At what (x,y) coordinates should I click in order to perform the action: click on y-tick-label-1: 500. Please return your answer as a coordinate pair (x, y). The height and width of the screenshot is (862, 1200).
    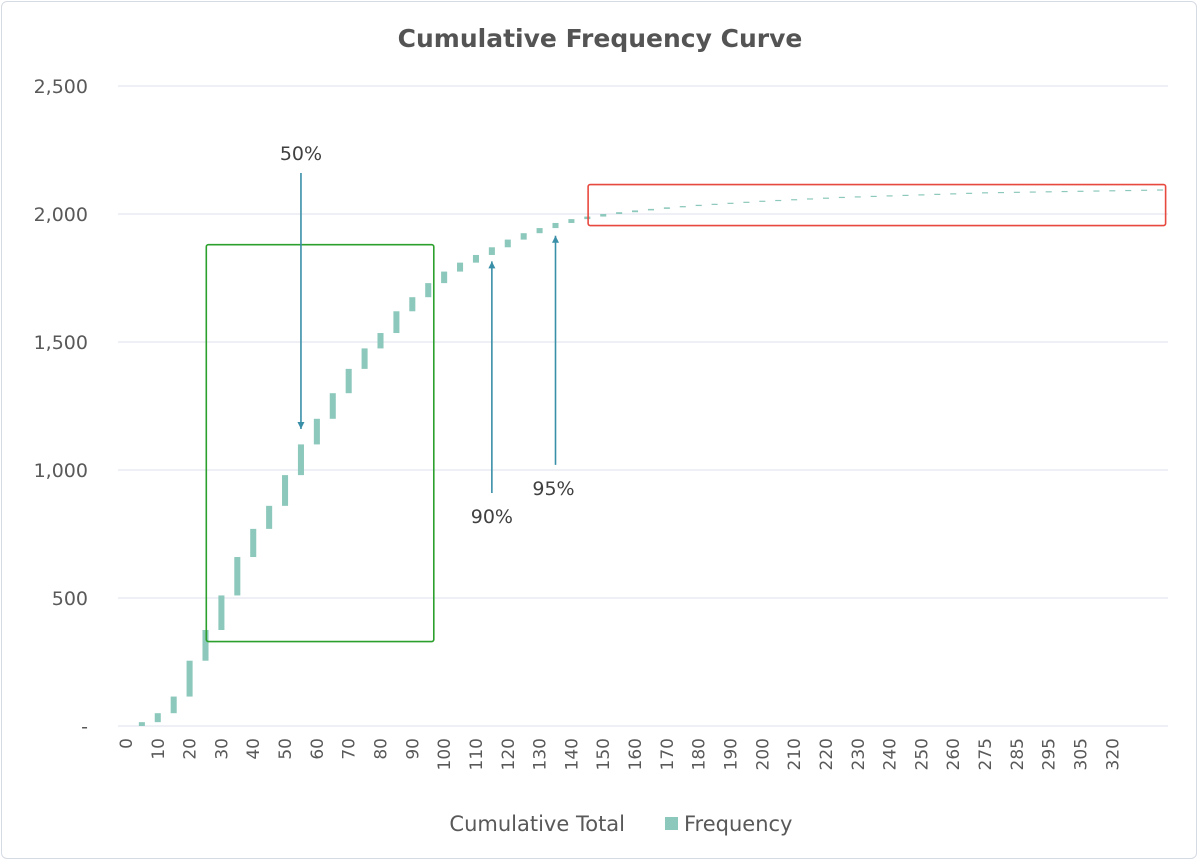
    Looking at the image, I should click on (70, 599).